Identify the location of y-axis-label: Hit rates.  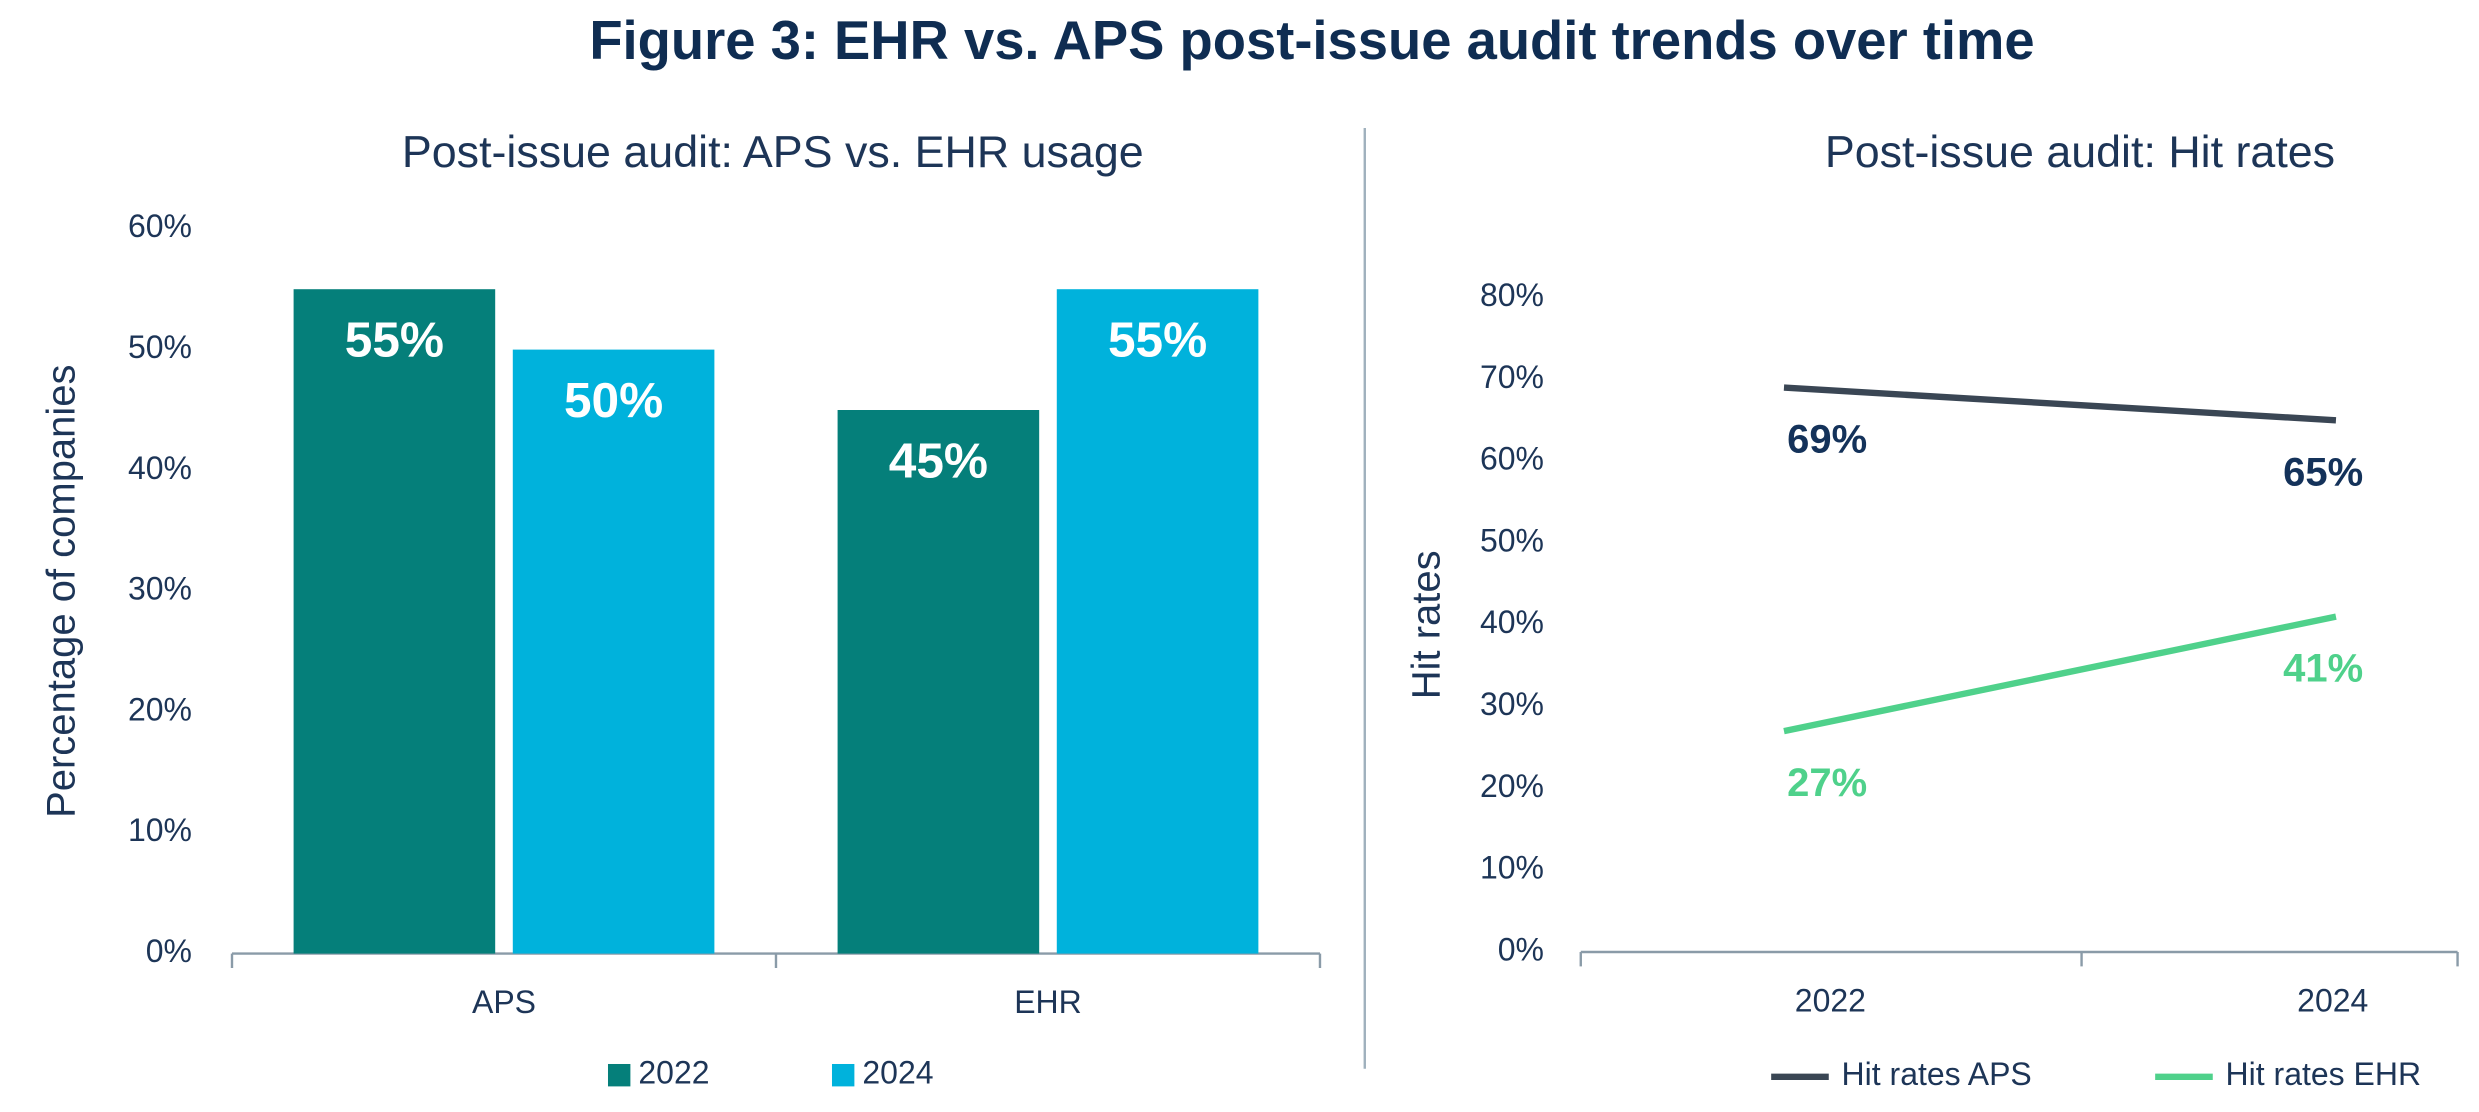
(1426, 624).